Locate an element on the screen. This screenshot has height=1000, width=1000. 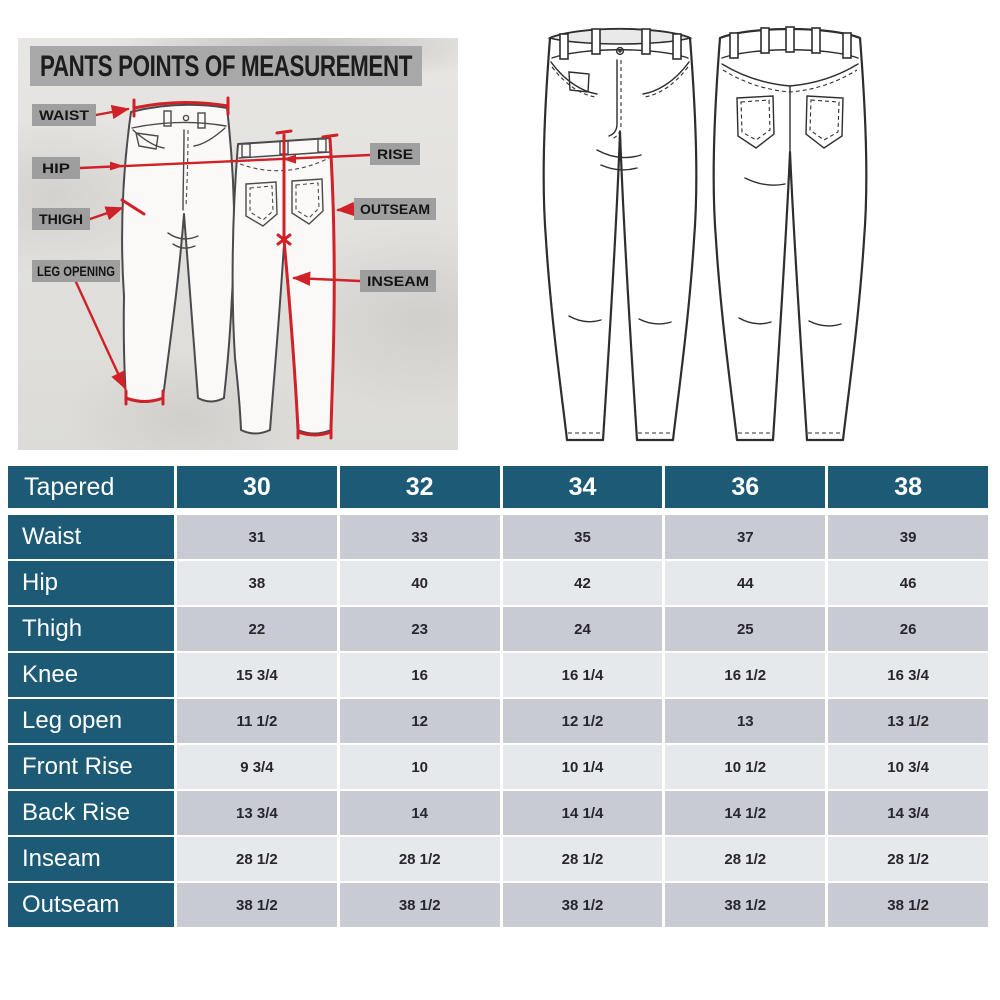
size-column-header: 32 is located at coordinates (418, 487).